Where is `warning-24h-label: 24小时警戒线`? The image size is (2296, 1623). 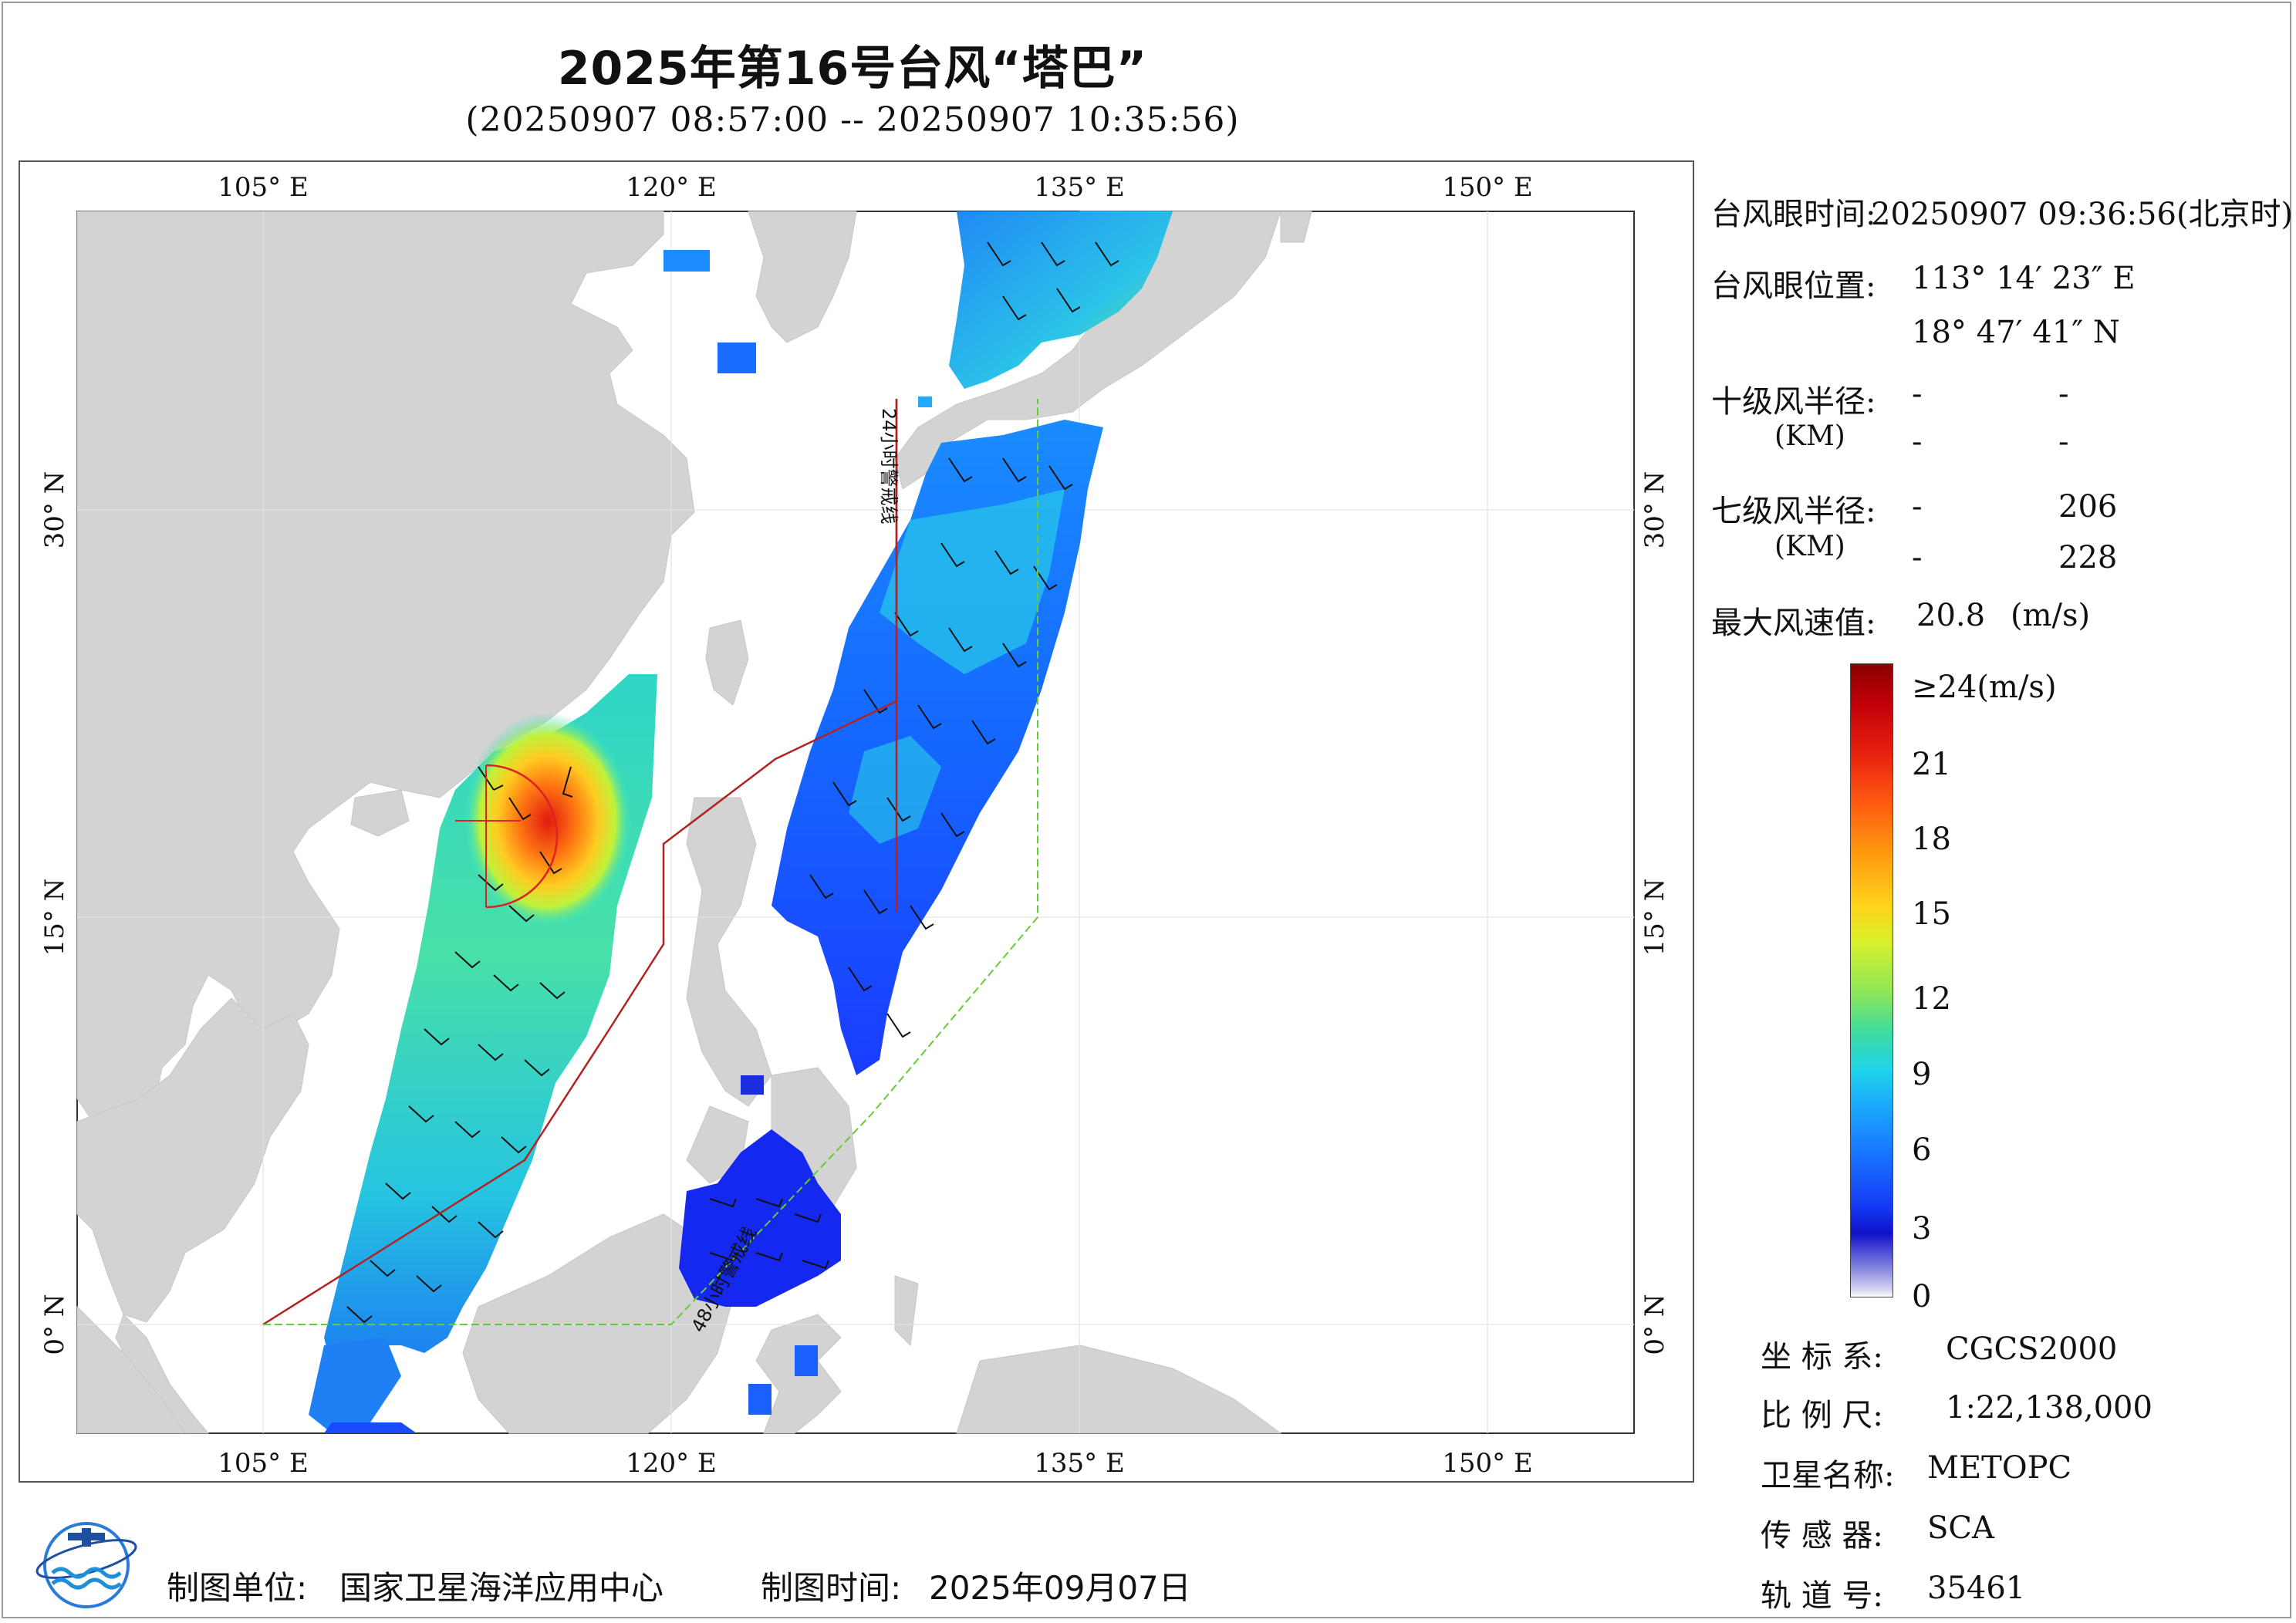
warning-24h-label: 24小时警戒线 is located at coordinates (889, 466).